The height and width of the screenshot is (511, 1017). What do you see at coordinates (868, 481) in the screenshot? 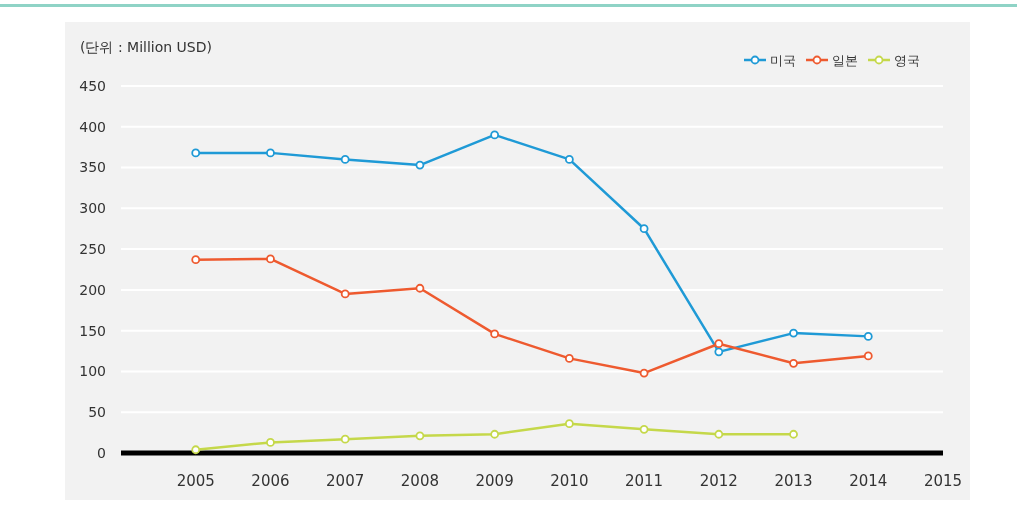
I see `x-tick-label: 2014` at bounding box center [868, 481].